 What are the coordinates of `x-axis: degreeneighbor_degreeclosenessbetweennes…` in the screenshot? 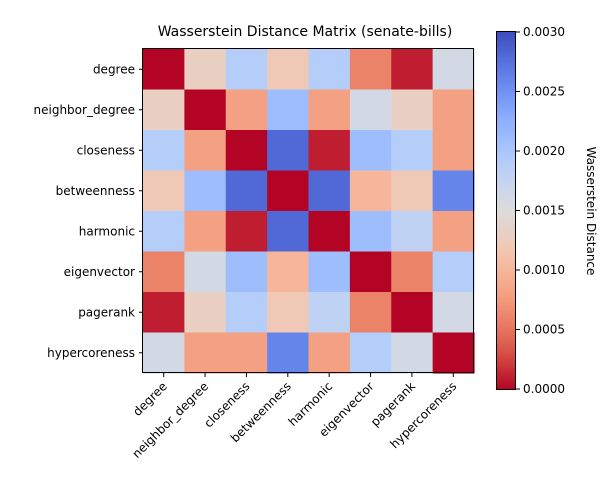 It's located at (294, 417).